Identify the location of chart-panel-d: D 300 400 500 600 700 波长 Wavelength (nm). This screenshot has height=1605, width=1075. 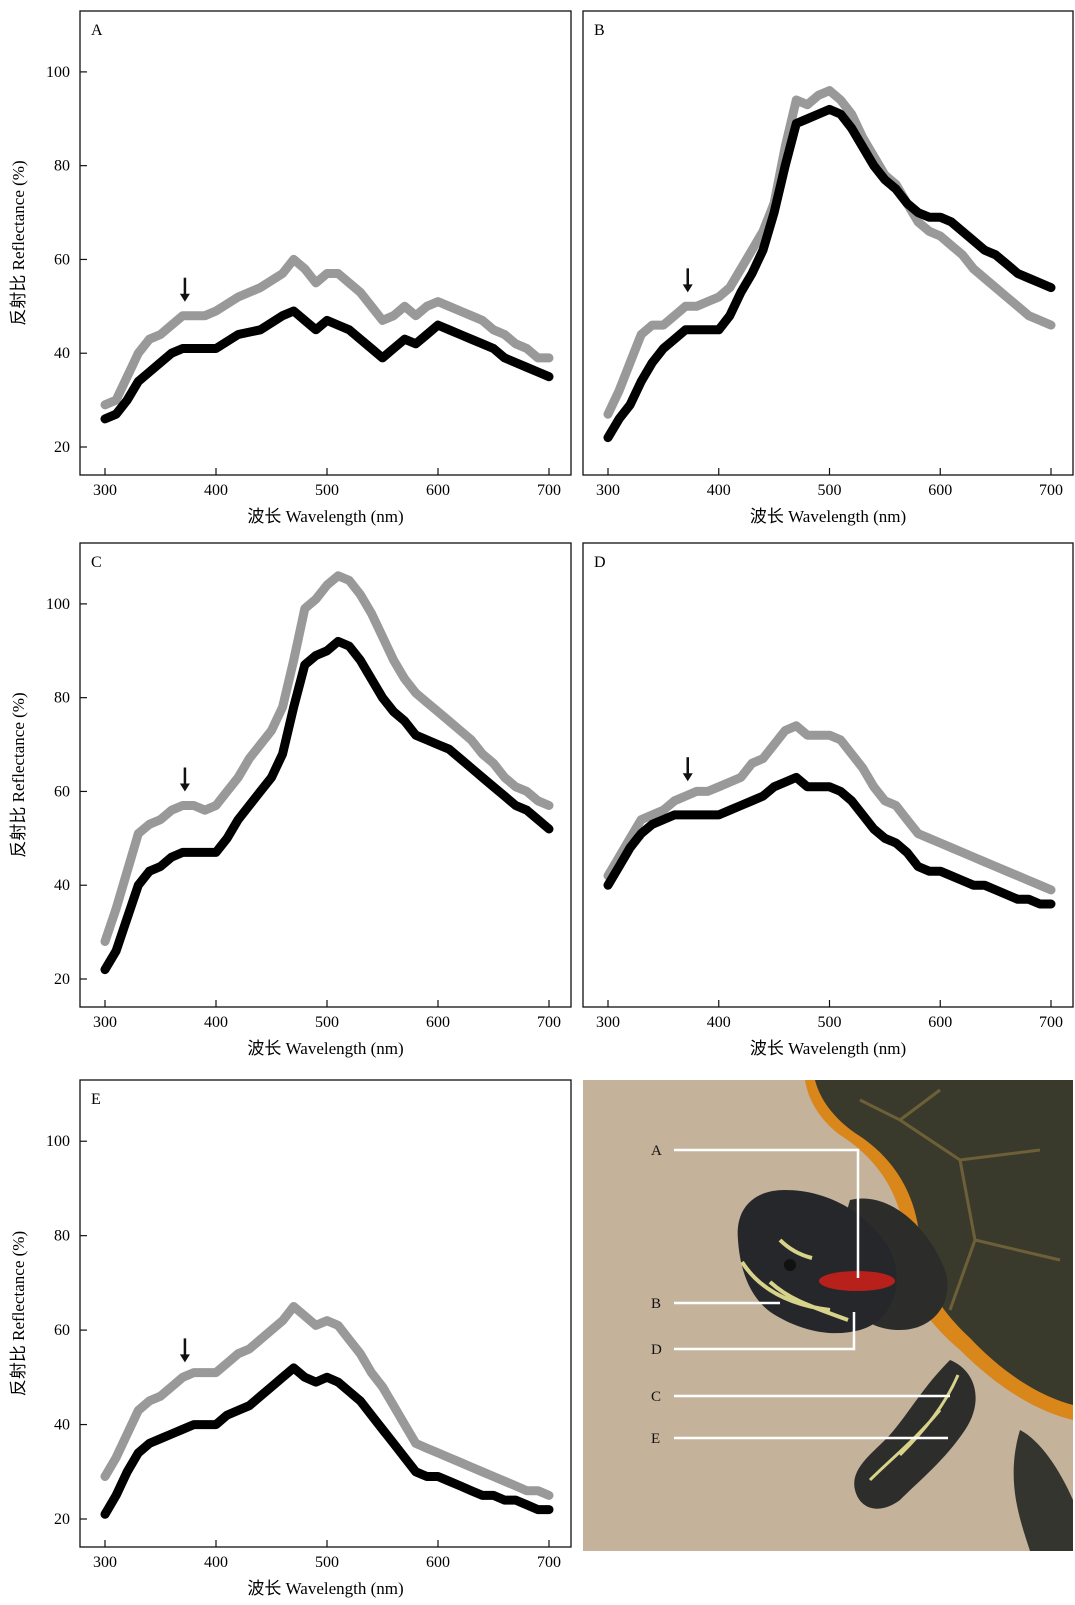
(828, 800).